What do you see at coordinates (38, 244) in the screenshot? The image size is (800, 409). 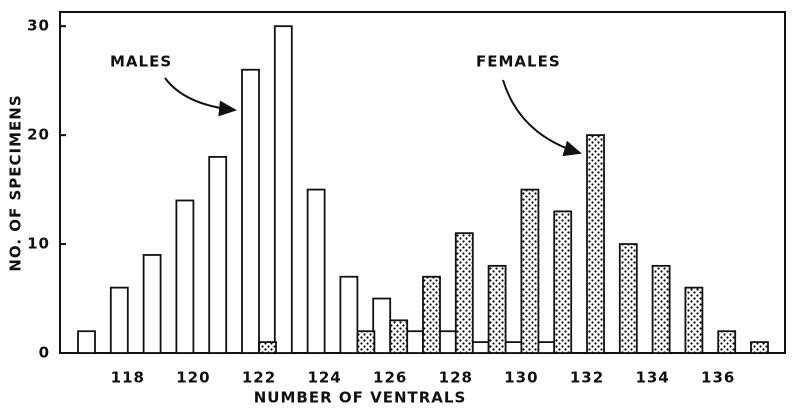 I see `y-tick-label: 10` at bounding box center [38, 244].